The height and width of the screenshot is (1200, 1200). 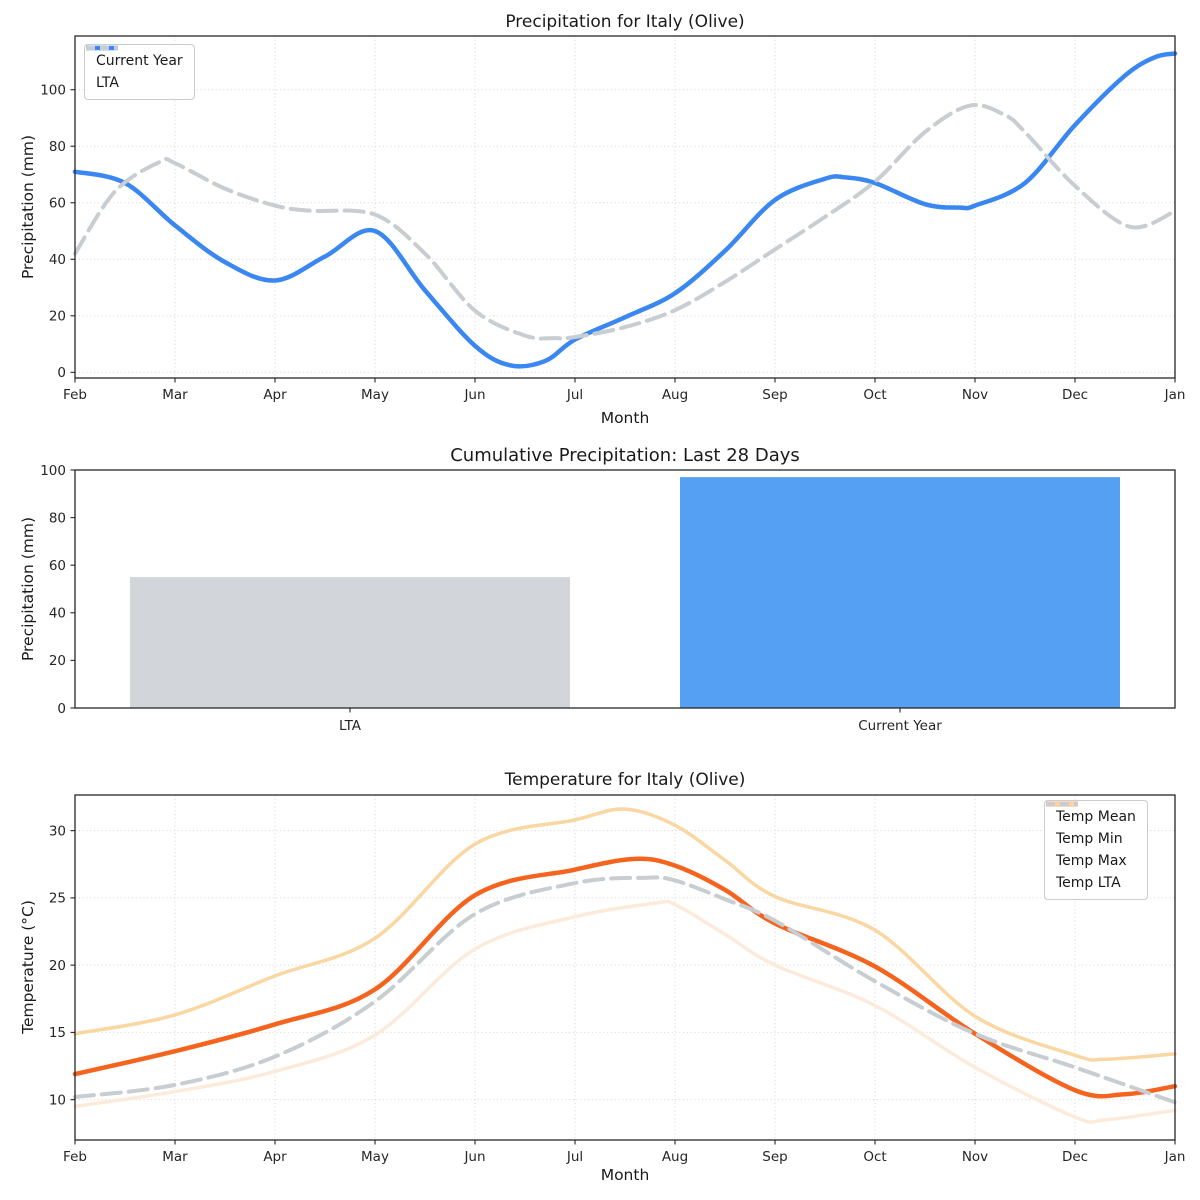 What do you see at coordinates (900, 726) in the screenshot?
I see `x-tick-label: Current Year` at bounding box center [900, 726].